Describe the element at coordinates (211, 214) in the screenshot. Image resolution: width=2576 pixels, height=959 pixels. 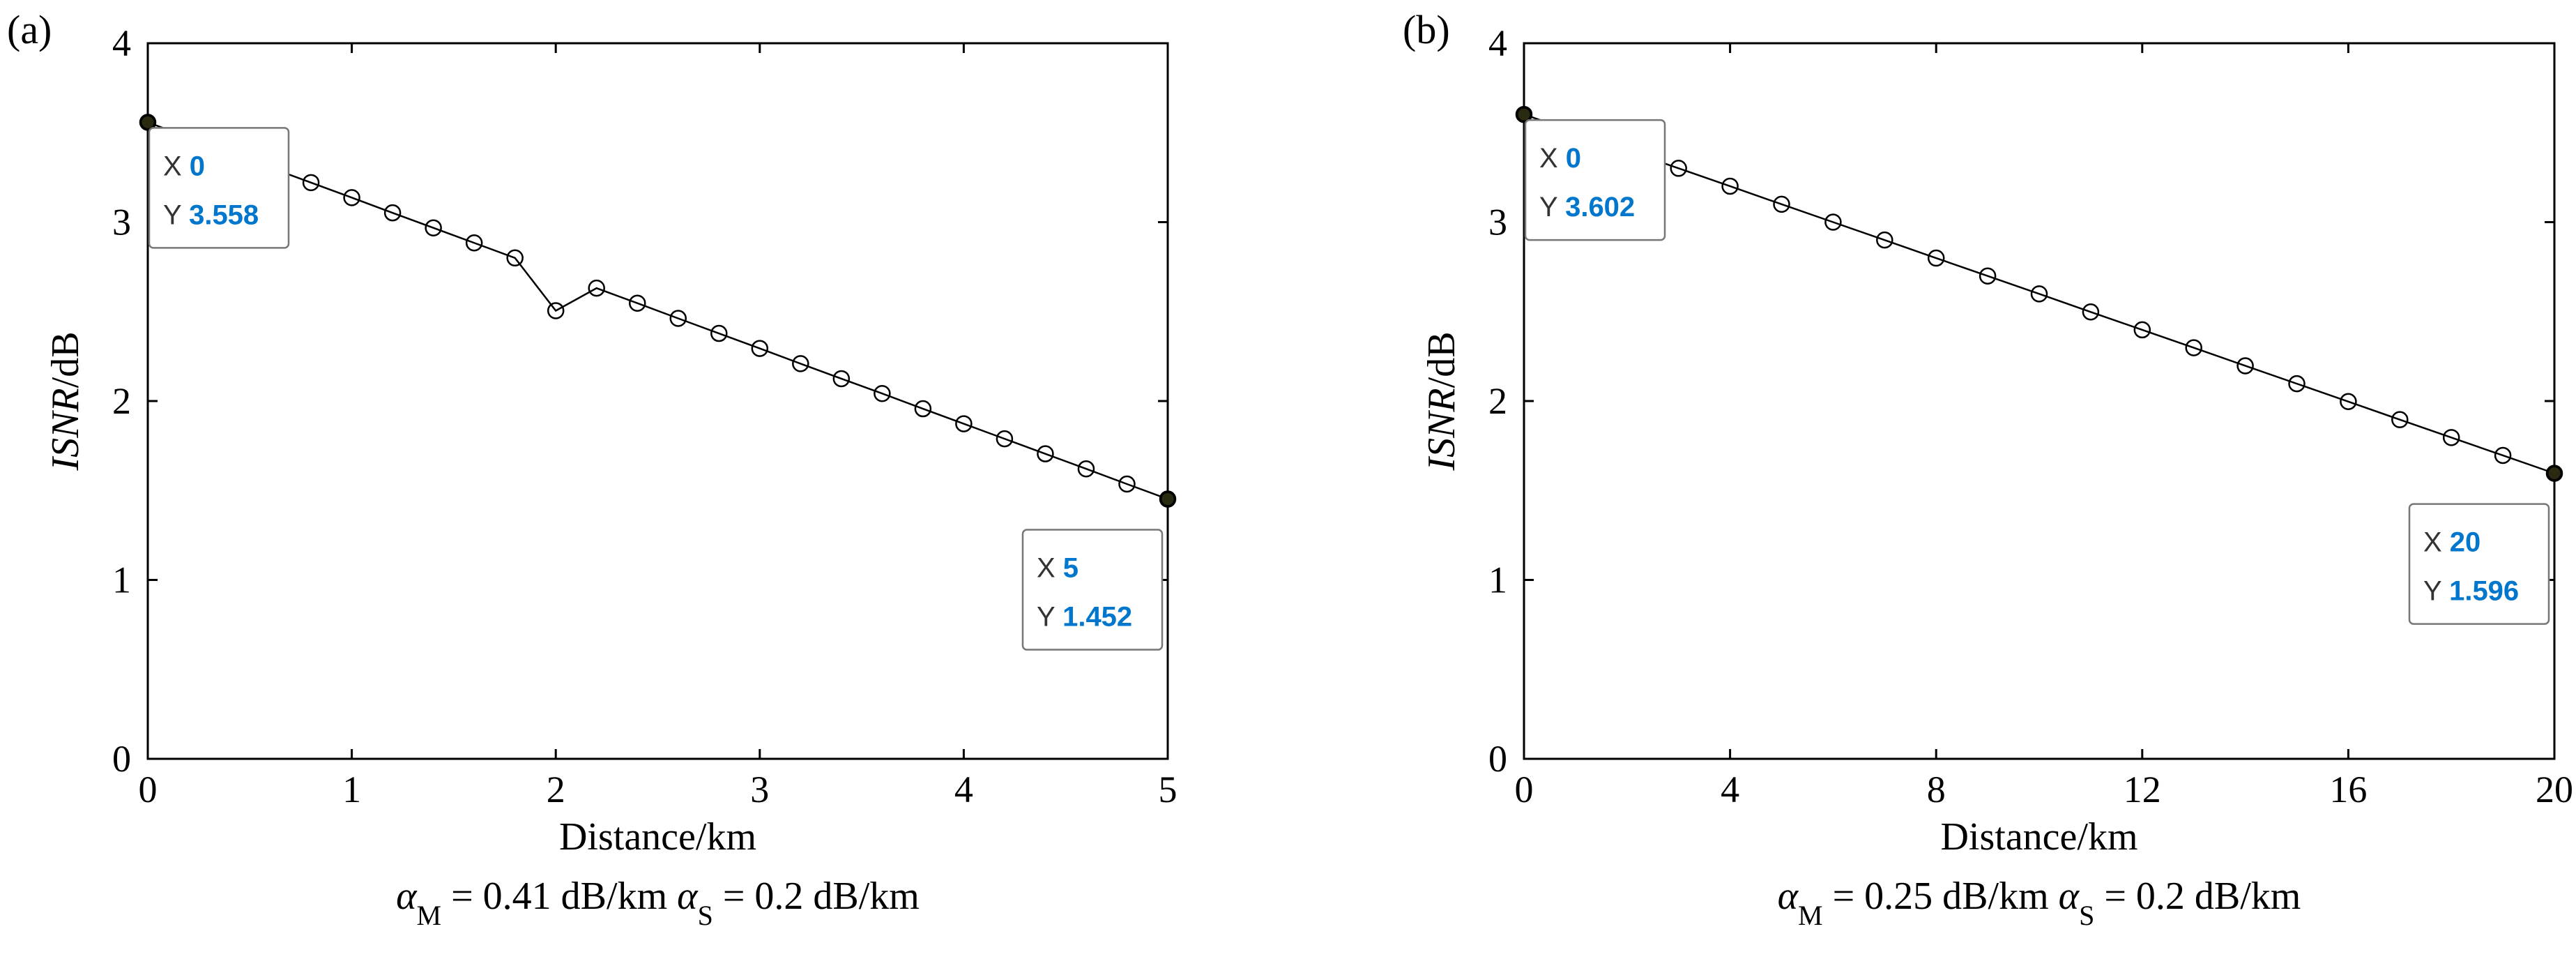
I see `datatip-y: Y 3.558` at that location.